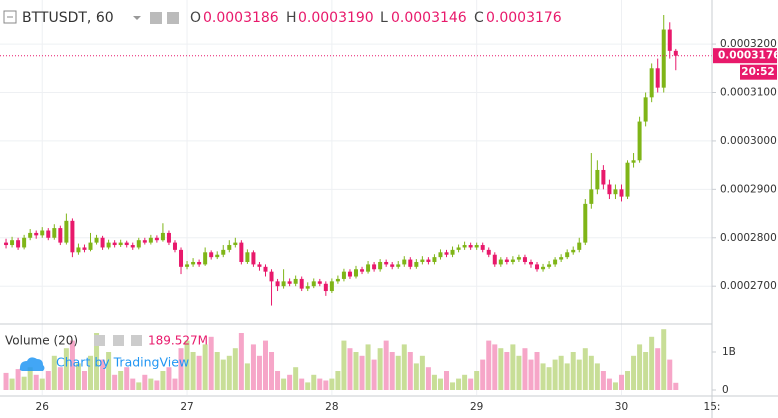 The width and height of the screenshot is (778, 418). What do you see at coordinates (524, 18) in the screenshot?
I see `close-value: 0.0003176` at bounding box center [524, 18].